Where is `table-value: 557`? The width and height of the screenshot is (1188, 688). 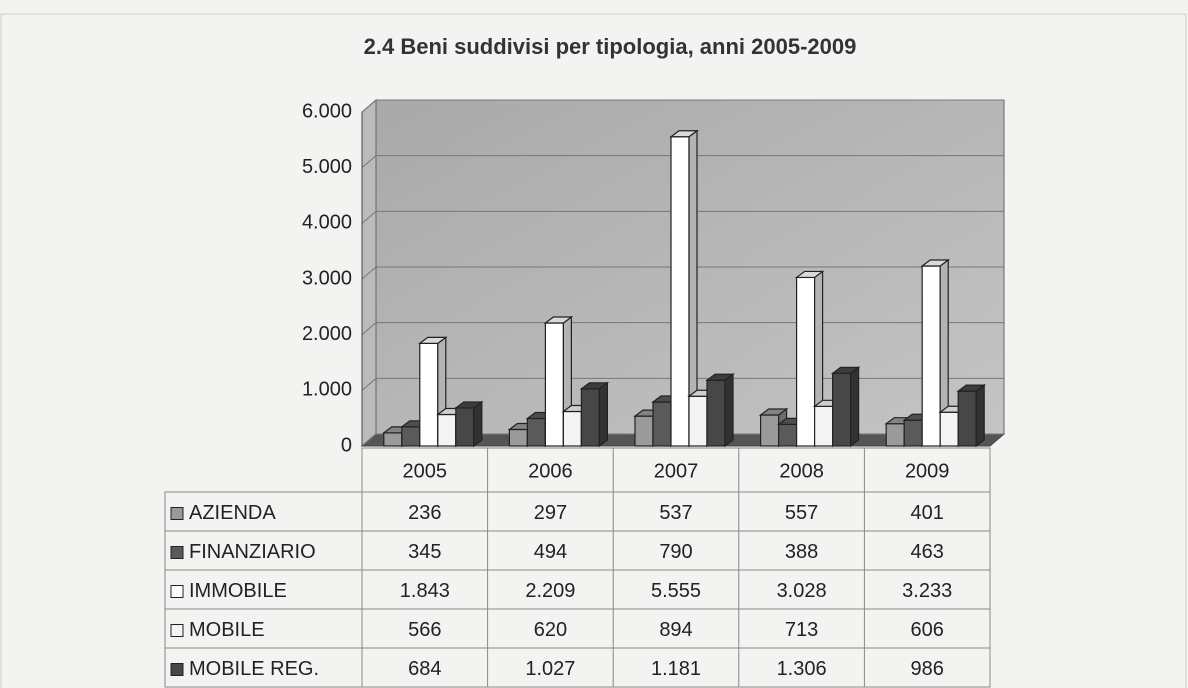
table-value: 557 is located at coordinates (801, 513).